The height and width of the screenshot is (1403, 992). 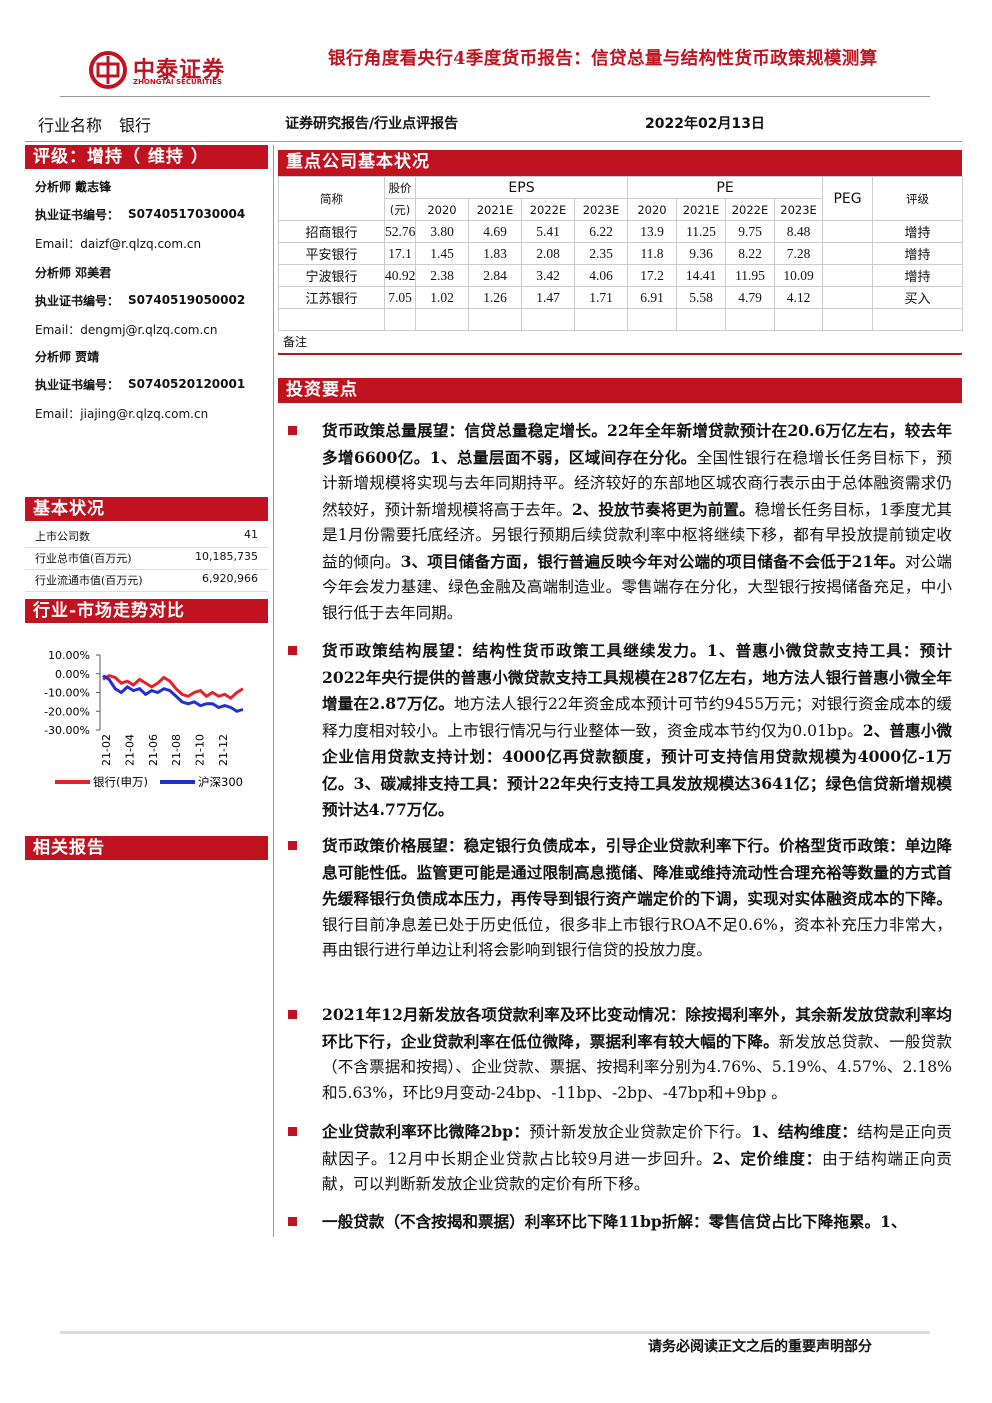 What do you see at coordinates (548, 253) in the screenshot?
I see `cell: 2.08` at bounding box center [548, 253].